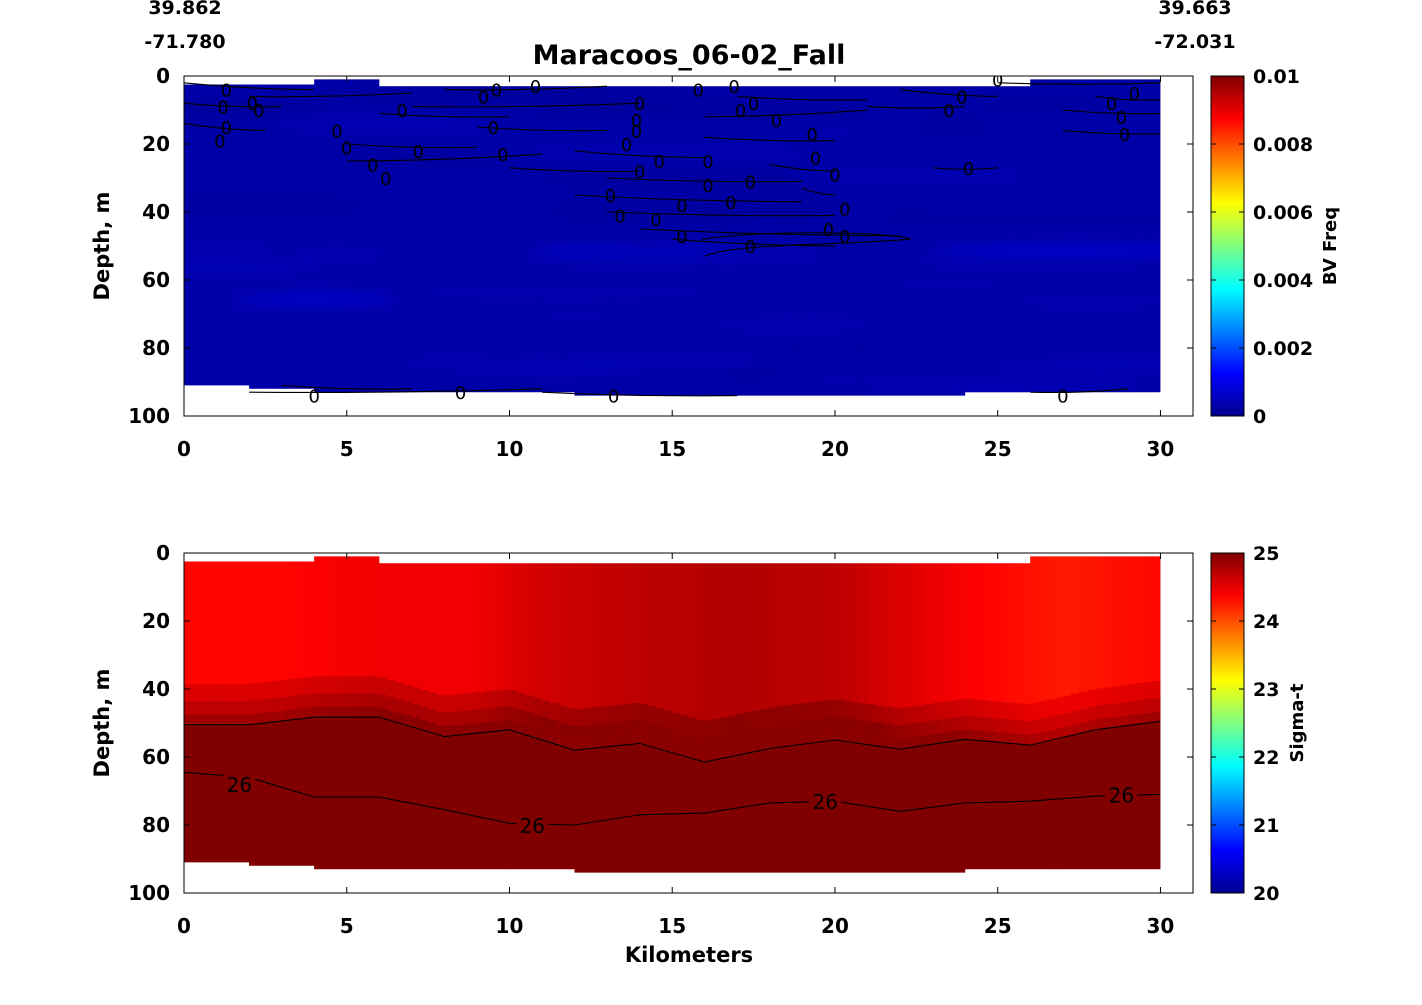  I want to click on sigma-t-contours: 26 26 26 26, so click(672, 777).